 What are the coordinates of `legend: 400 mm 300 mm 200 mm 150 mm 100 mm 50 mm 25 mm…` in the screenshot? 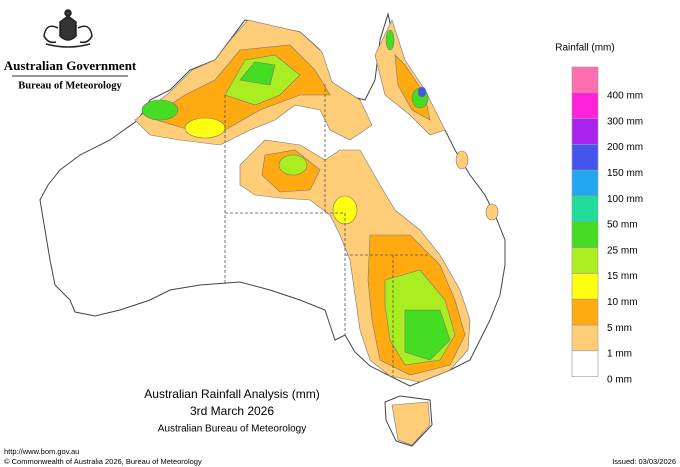 It's located at (607, 225).